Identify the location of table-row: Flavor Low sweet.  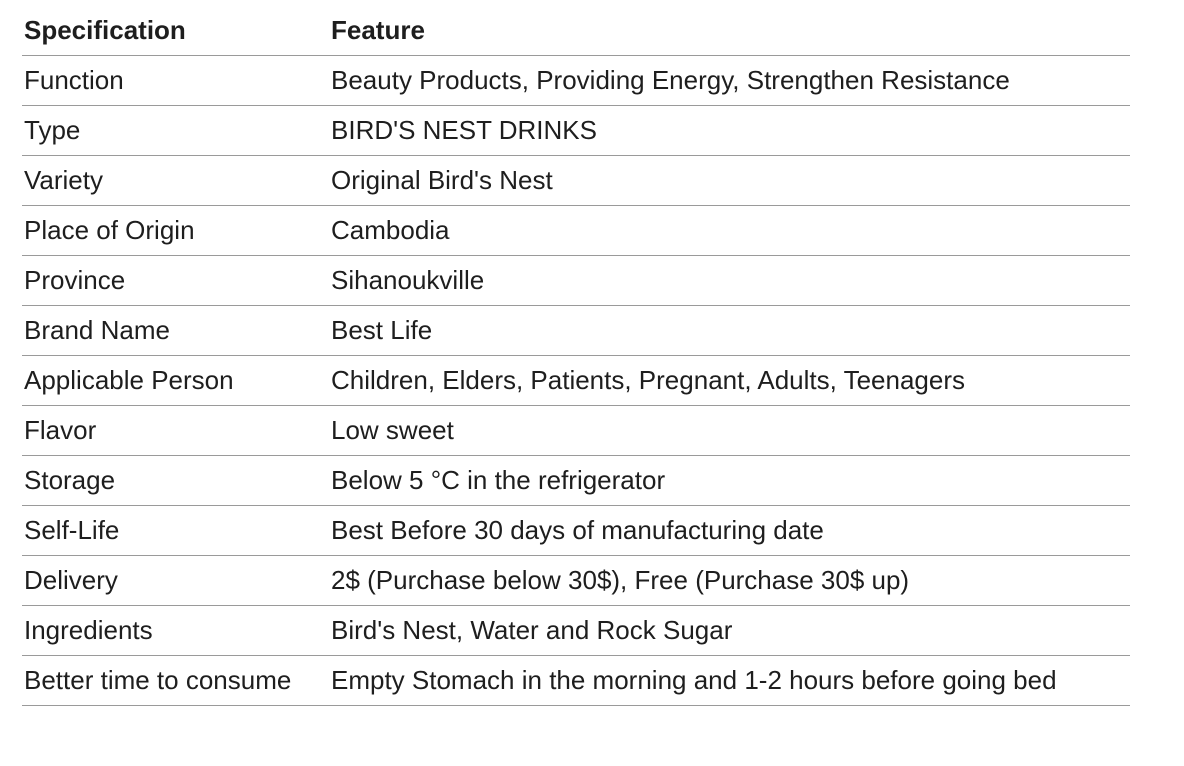
(576, 430).